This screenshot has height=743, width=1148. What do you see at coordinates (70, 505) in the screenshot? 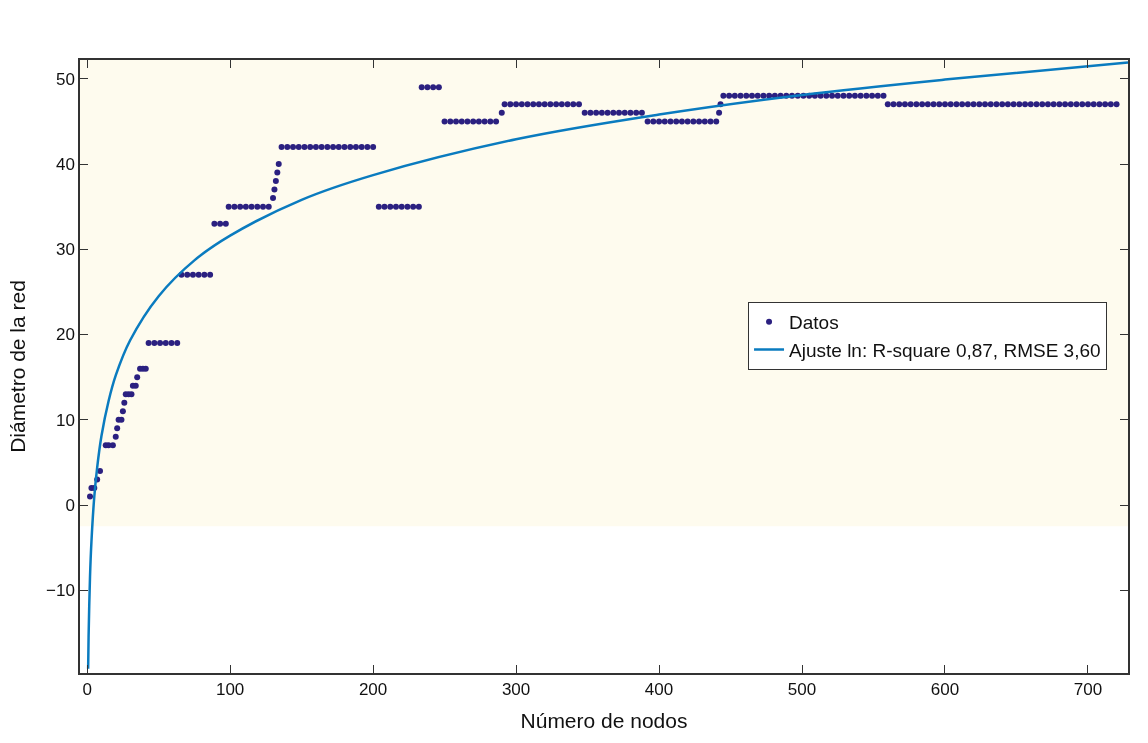
I see `y-tick-label: 0` at bounding box center [70, 505].